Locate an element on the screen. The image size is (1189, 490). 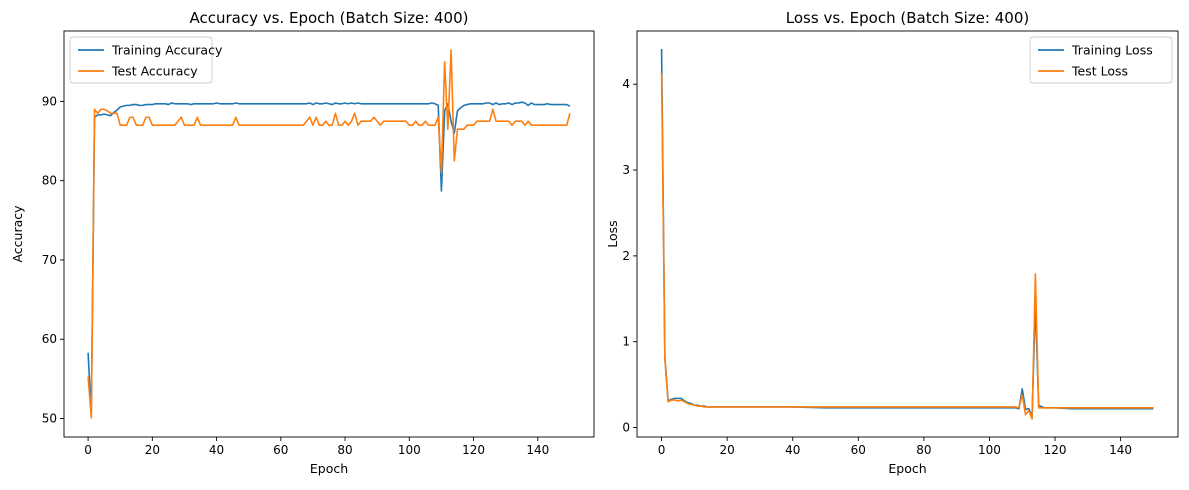
legend-label: Test Accuracy is located at coordinates (154, 71).